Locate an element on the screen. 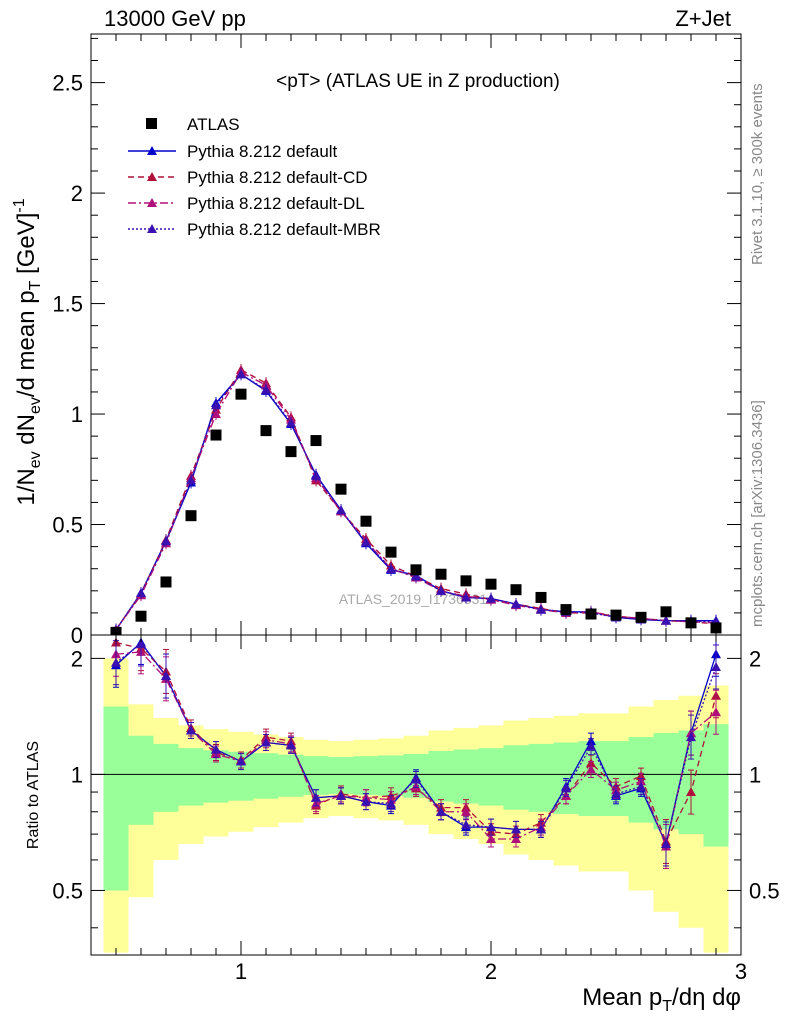  ratio-y-tick-label-right: 0.5 is located at coordinates (764, 890).